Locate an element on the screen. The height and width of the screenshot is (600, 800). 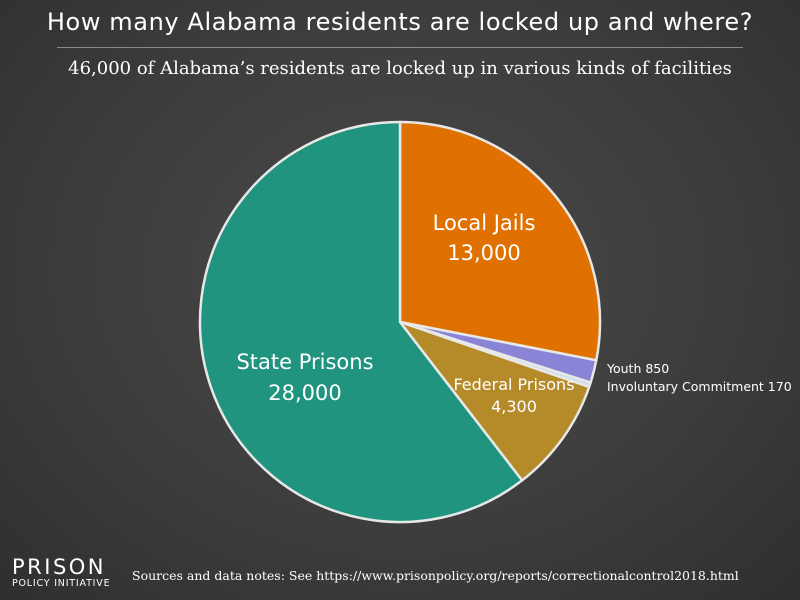
slice-label-local-jails: Local Jails is located at coordinates (484, 223).